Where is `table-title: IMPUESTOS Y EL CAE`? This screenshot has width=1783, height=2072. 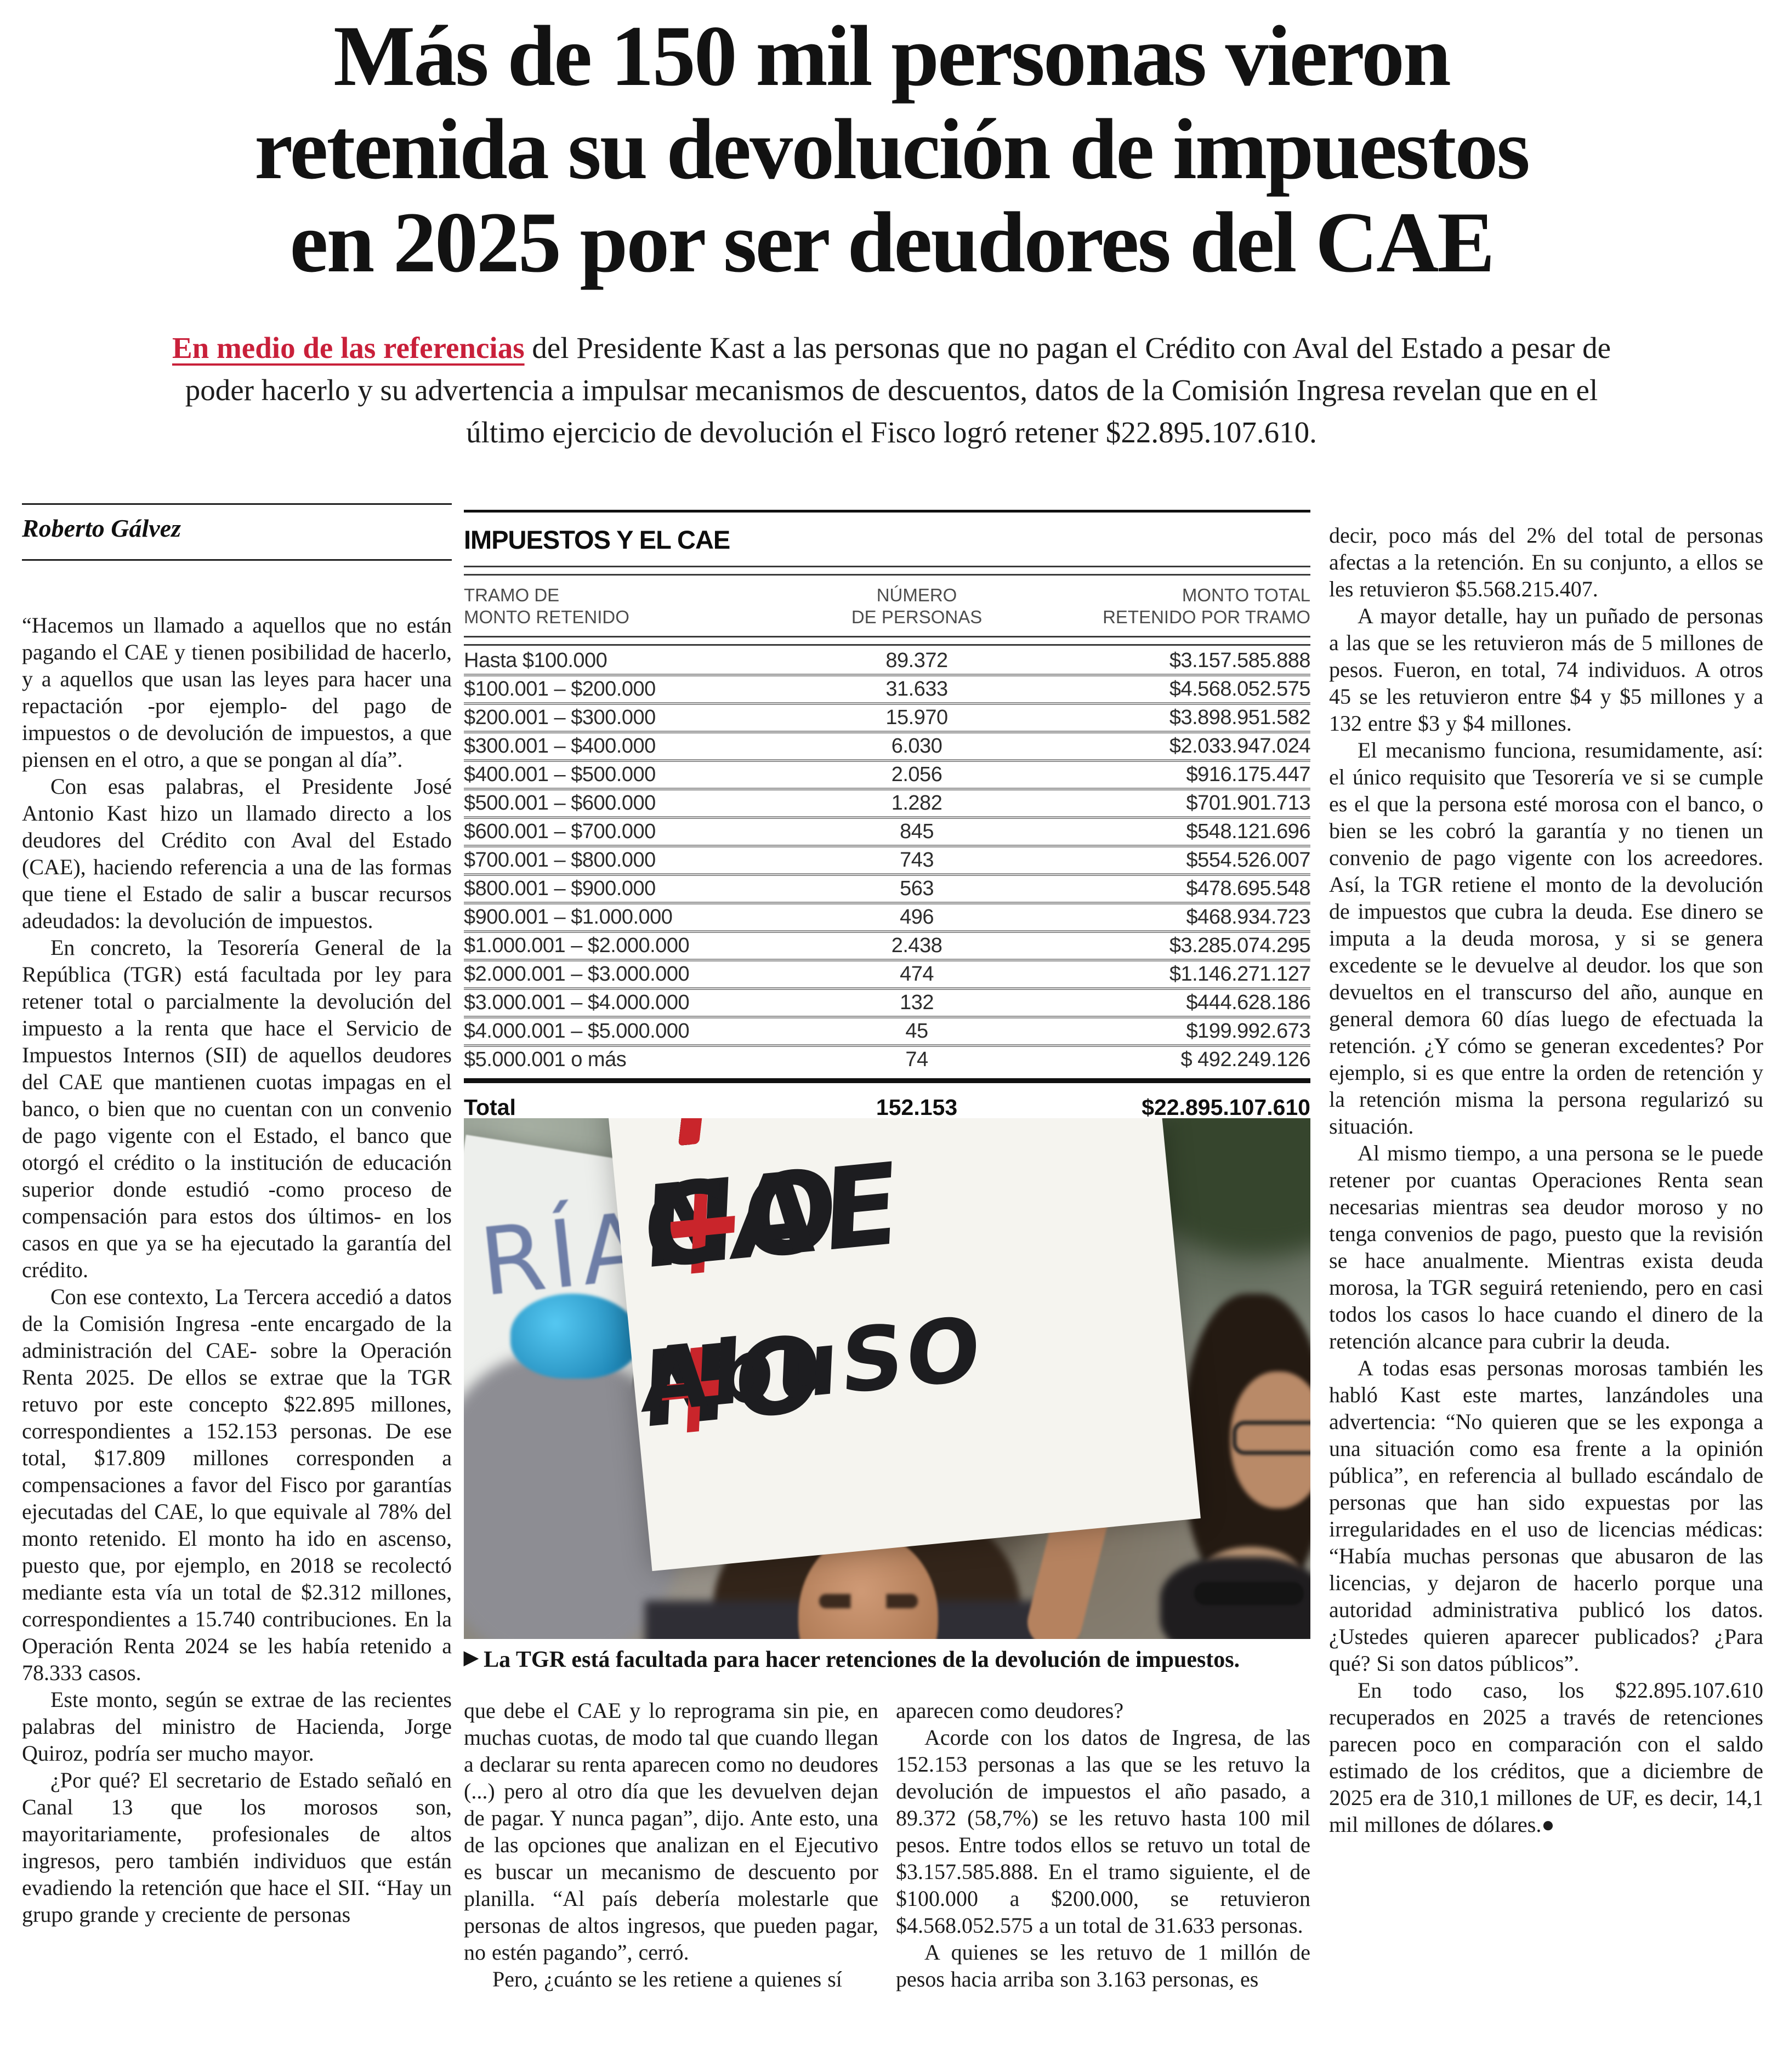
table-title: IMPUESTOS Y EL CAE is located at coordinates (597, 539).